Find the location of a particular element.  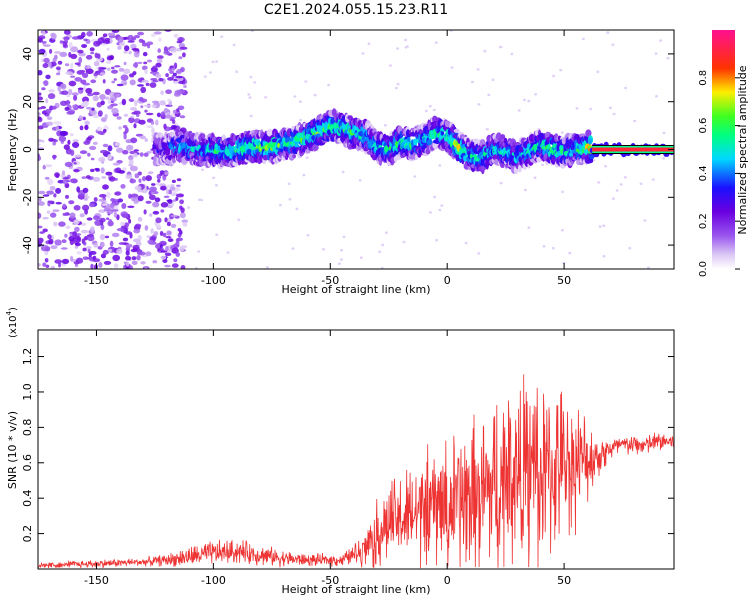

colorbar-tick-label: 0.2 is located at coordinates (703, 221).